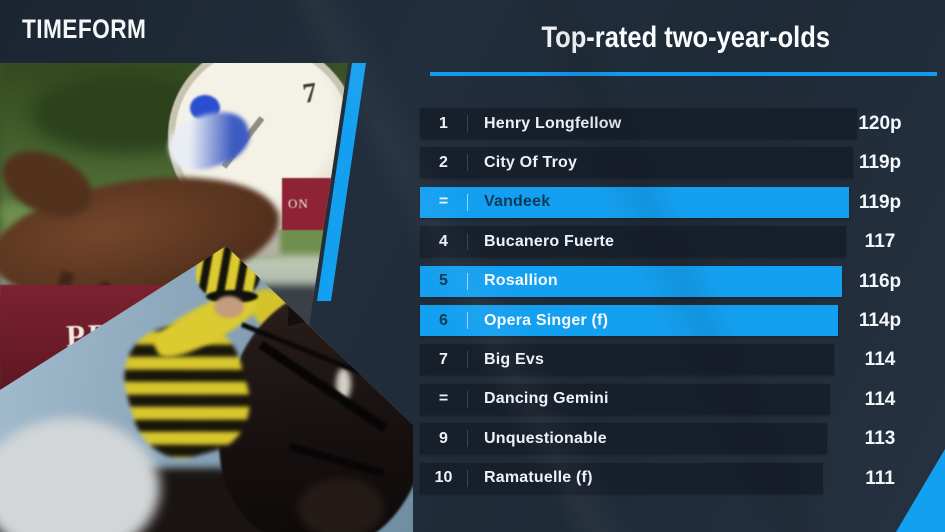 Image resolution: width=945 pixels, height=532 pixels. I want to click on horse-name: Unquestionable, so click(545, 438).